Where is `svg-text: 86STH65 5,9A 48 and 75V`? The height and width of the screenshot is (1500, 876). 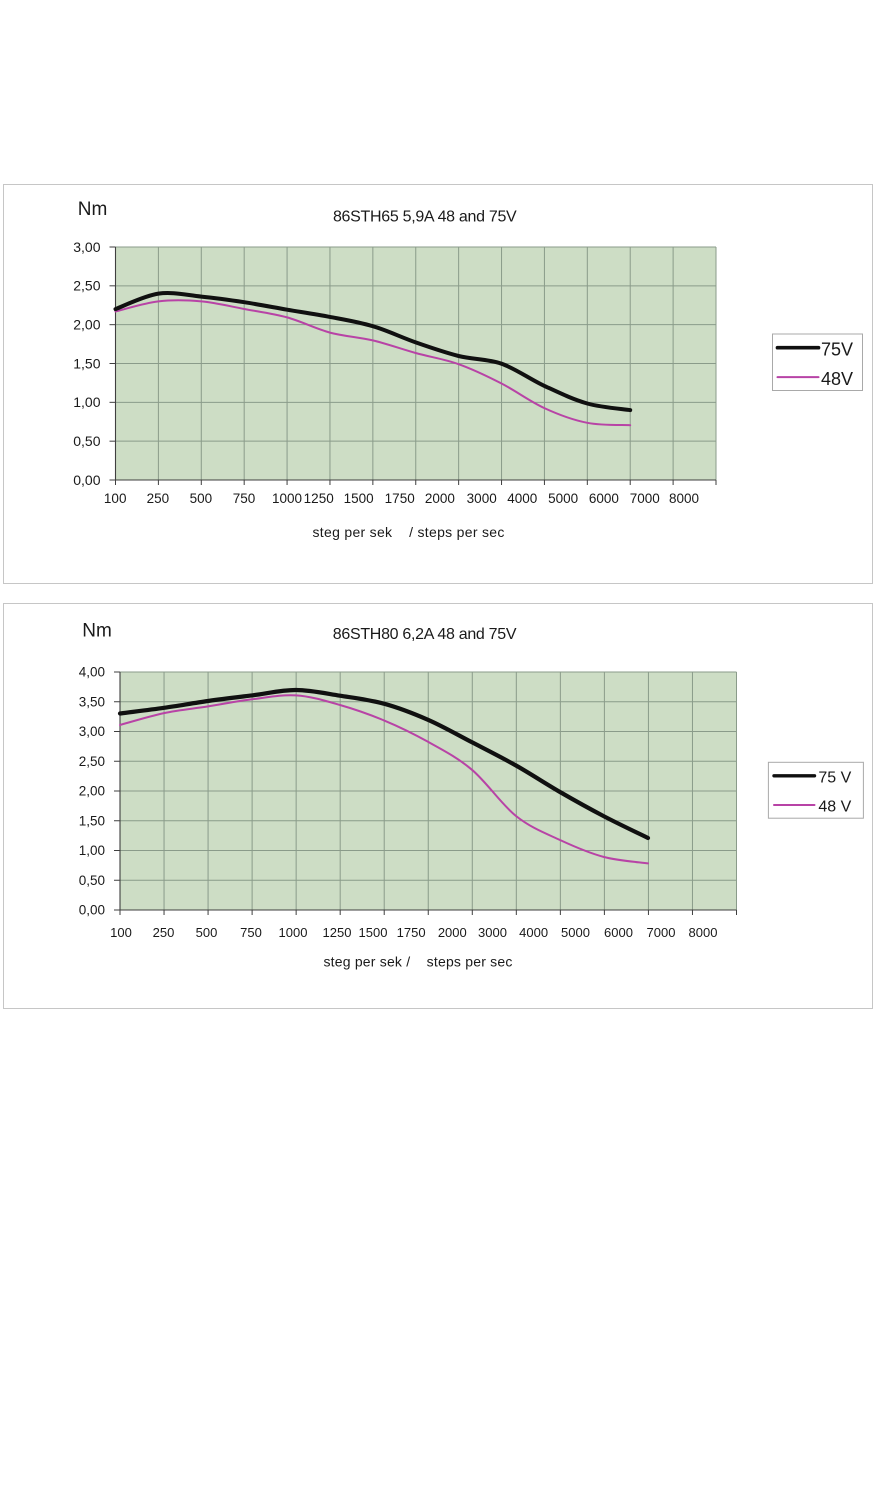
svg-text: 86STH65 5,9A 48 and 75V is located at coordinates (425, 217).